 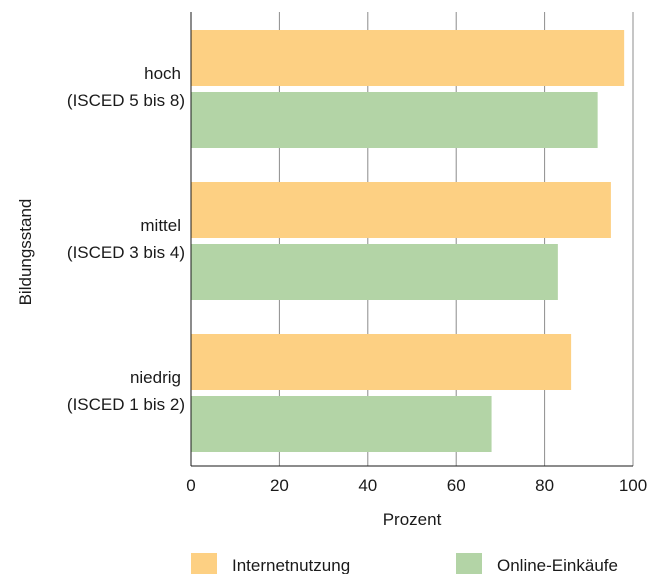 I want to click on category-label: mittel, so click(x=160, y=225).